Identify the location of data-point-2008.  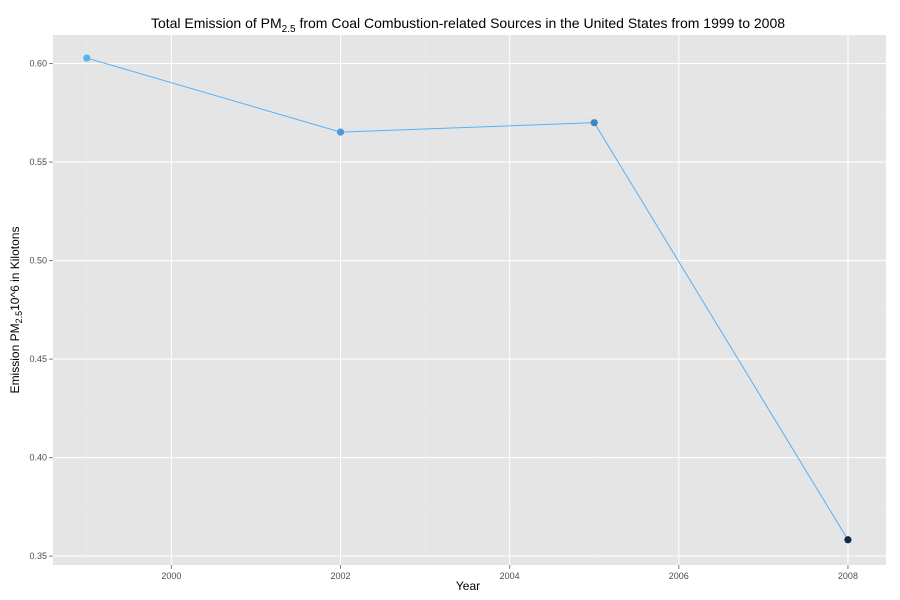
(848, 540).